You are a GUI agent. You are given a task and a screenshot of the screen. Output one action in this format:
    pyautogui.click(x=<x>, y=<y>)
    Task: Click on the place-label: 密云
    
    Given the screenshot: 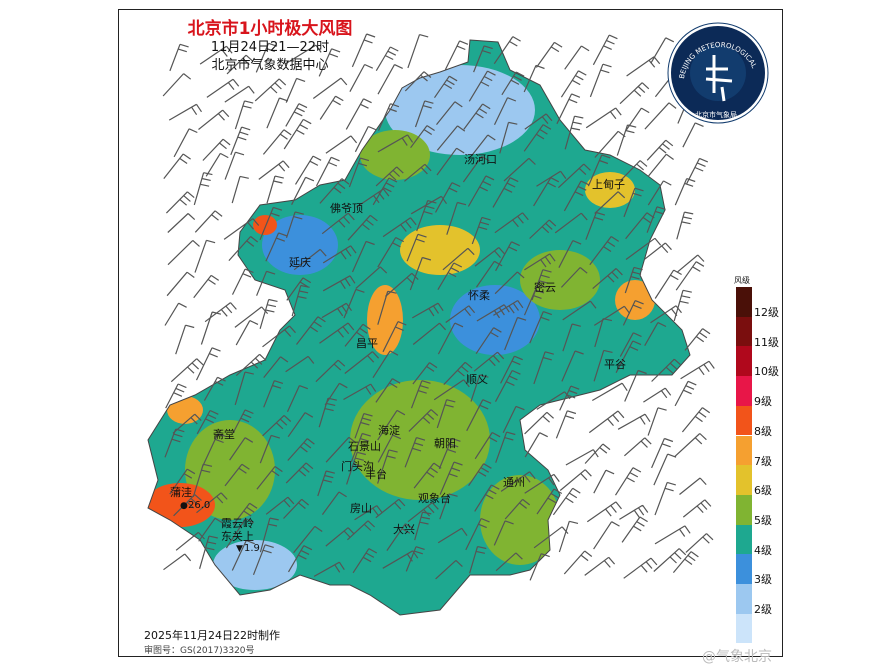 What is the action you would take?
    pyautogui.click(x=545, y=287)
    